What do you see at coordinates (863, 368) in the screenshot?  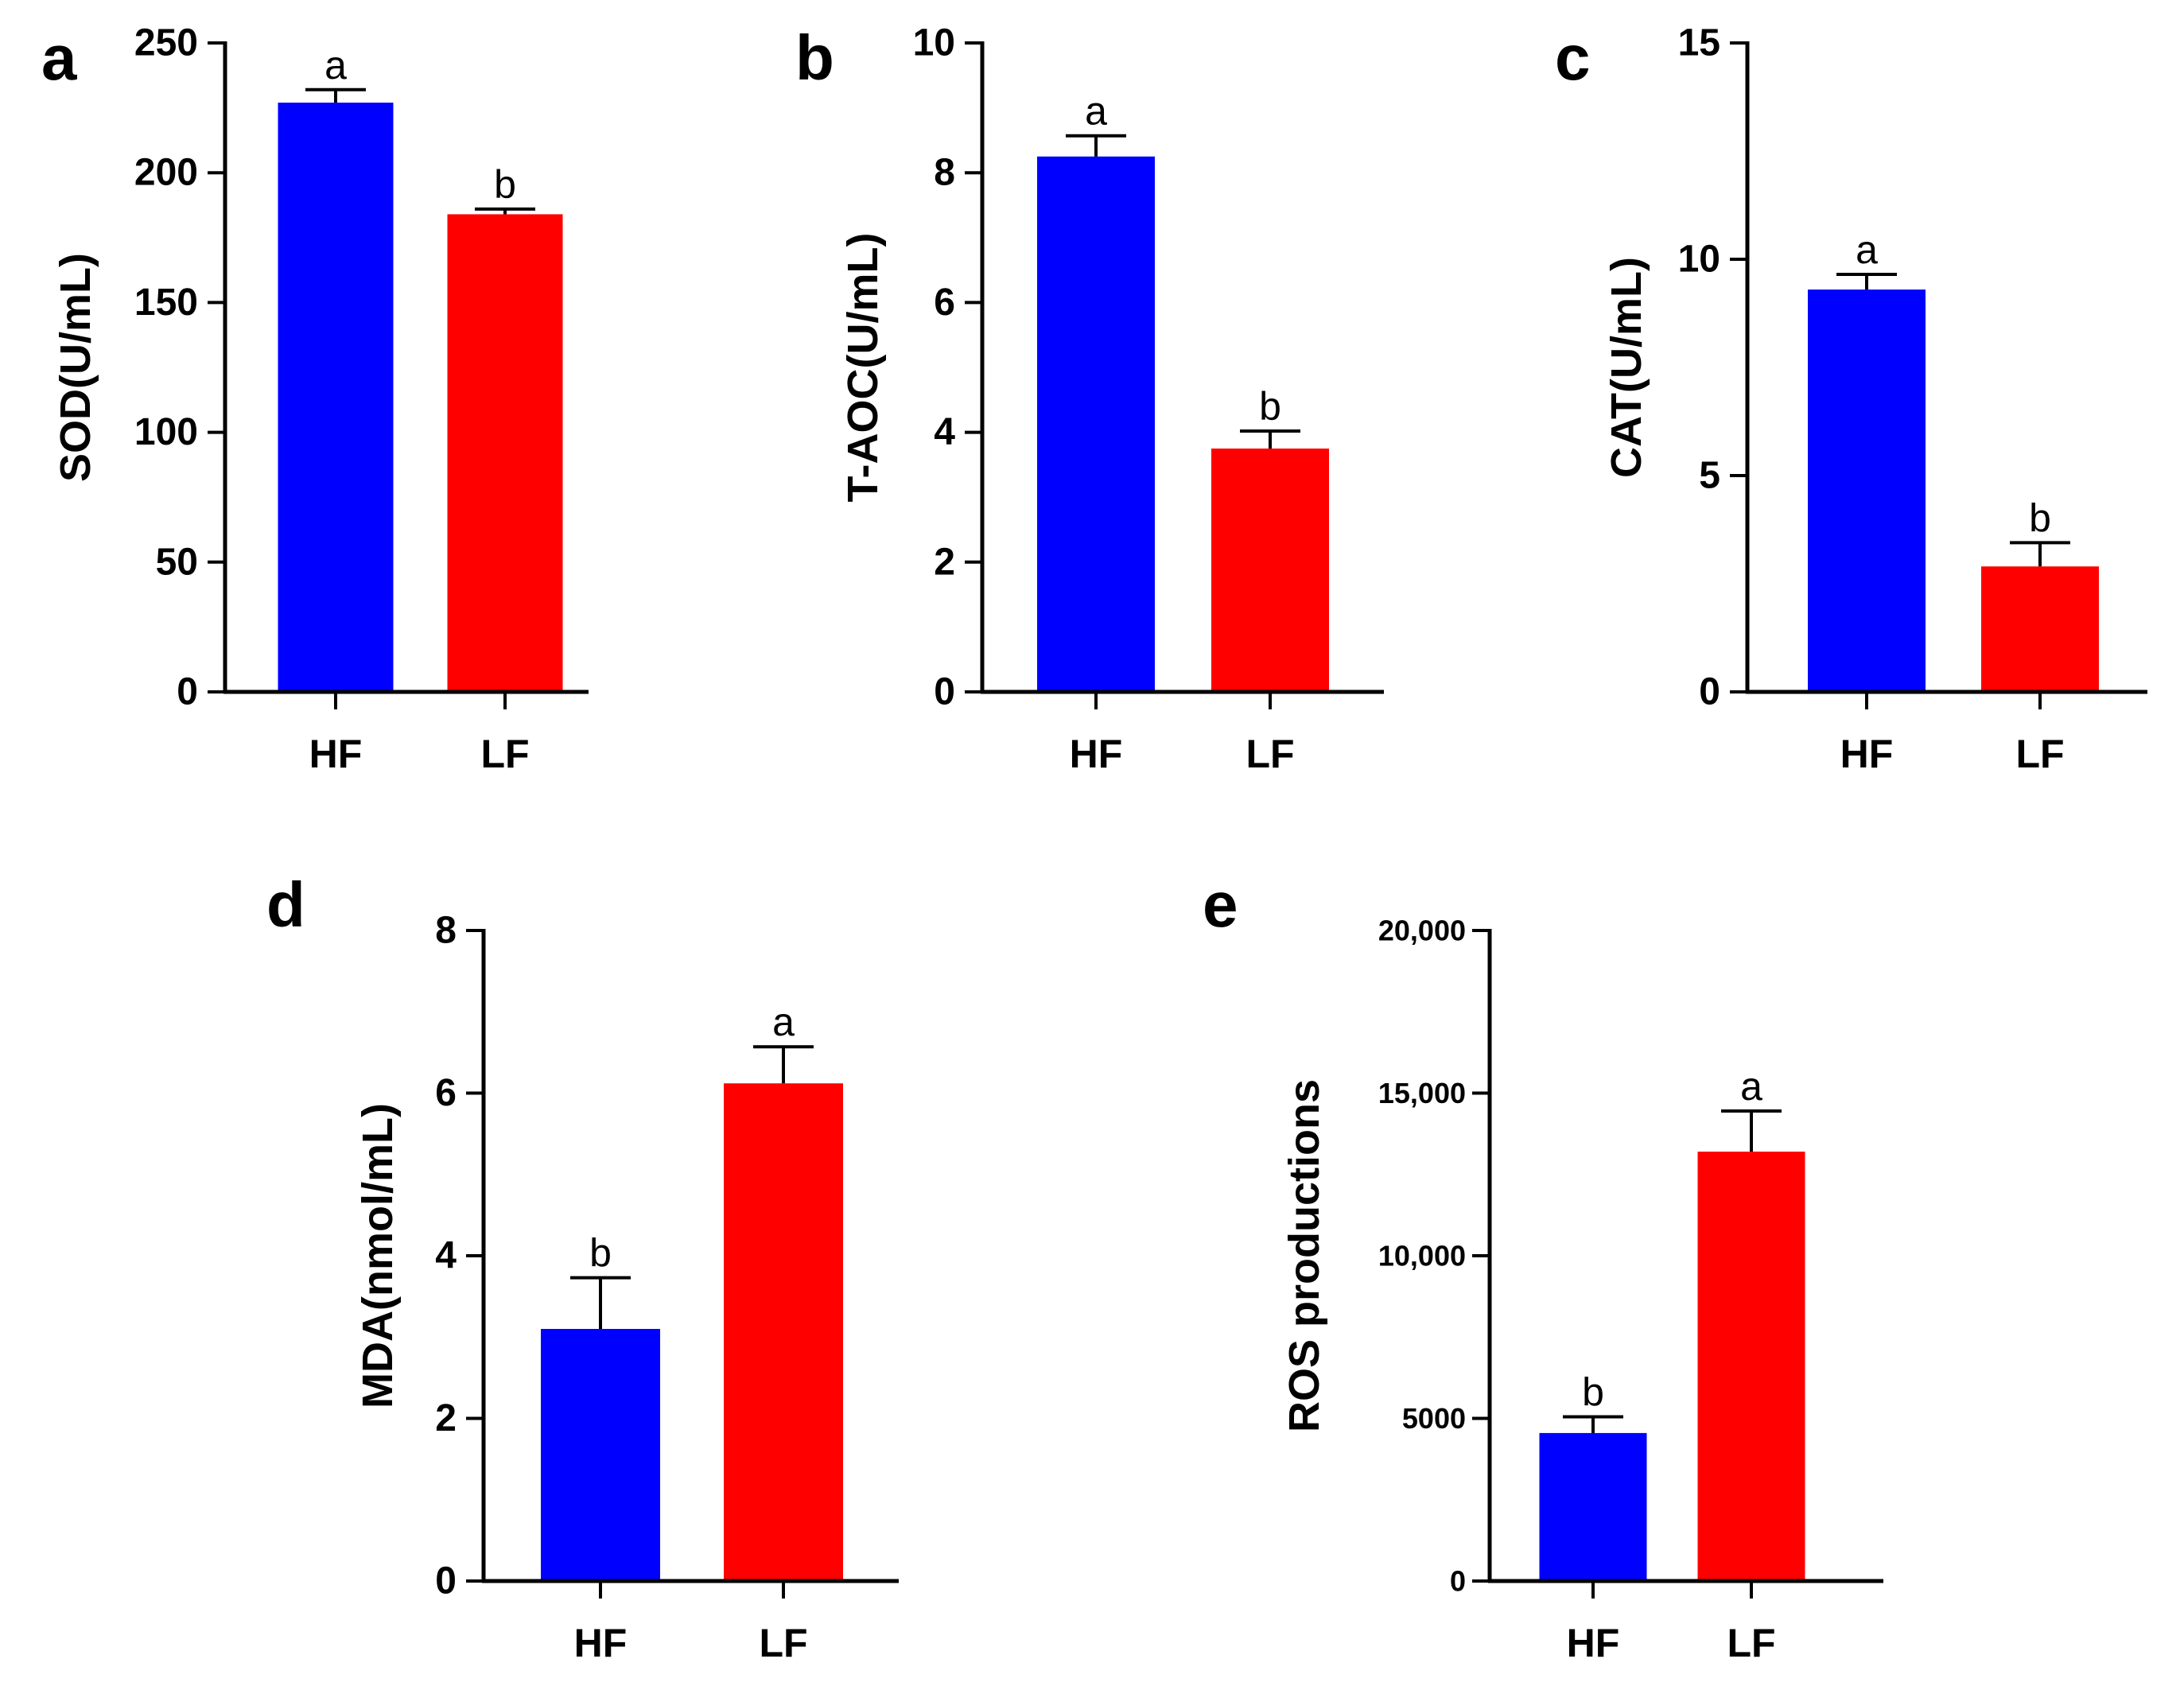 I see `y-axis-title: T-AOC(U/mL)` at bounding box center [863, 368].